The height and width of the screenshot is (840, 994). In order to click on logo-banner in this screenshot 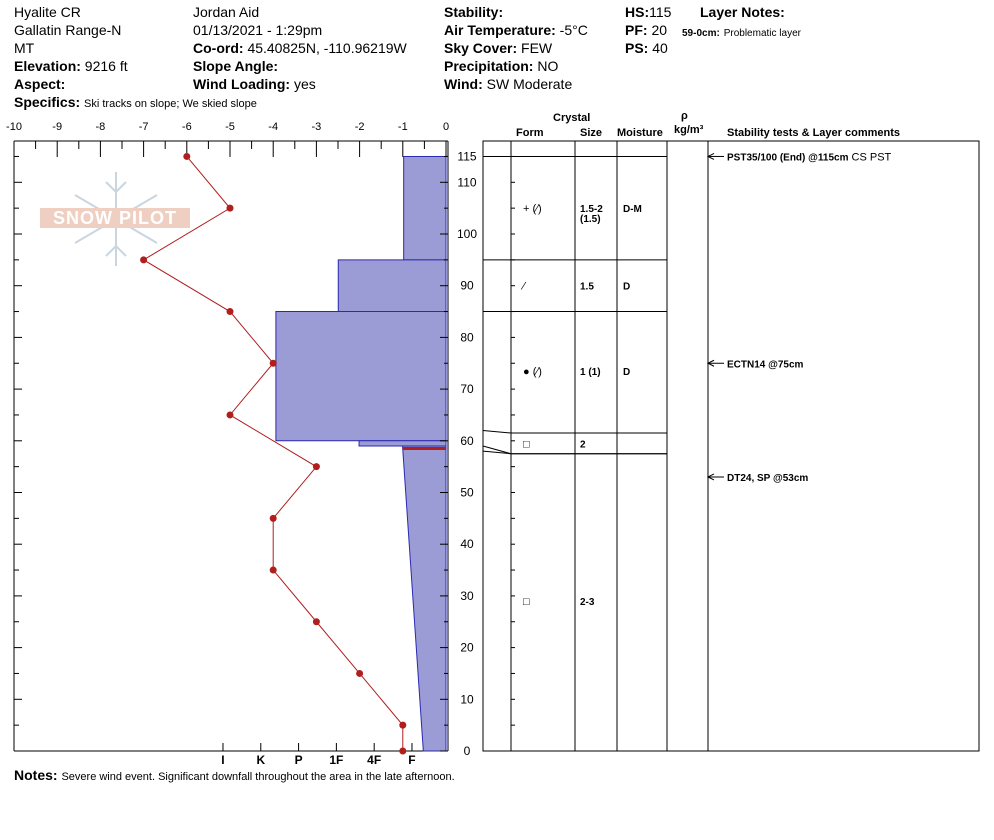, I will do `click(115, 218)`.